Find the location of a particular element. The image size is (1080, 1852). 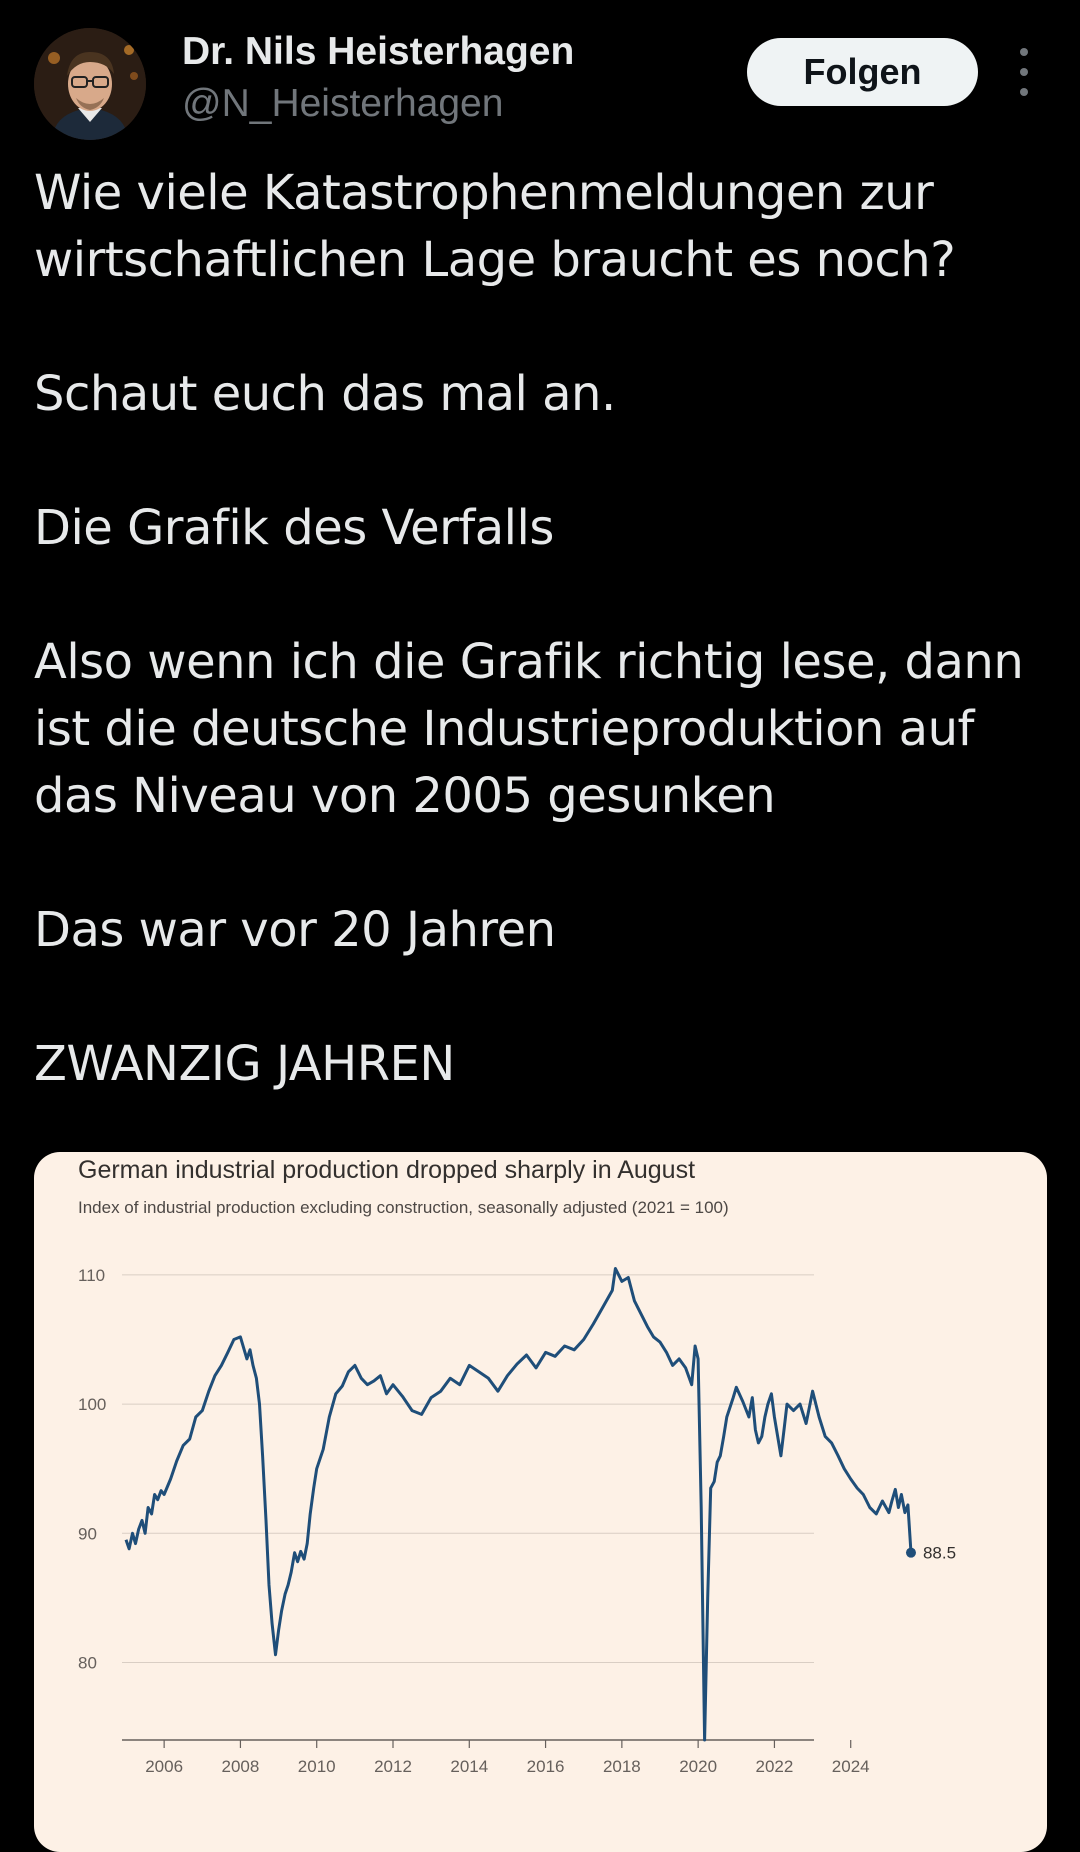

author-handle: @N_Heisterhagen is located at coordinates (343, 103).